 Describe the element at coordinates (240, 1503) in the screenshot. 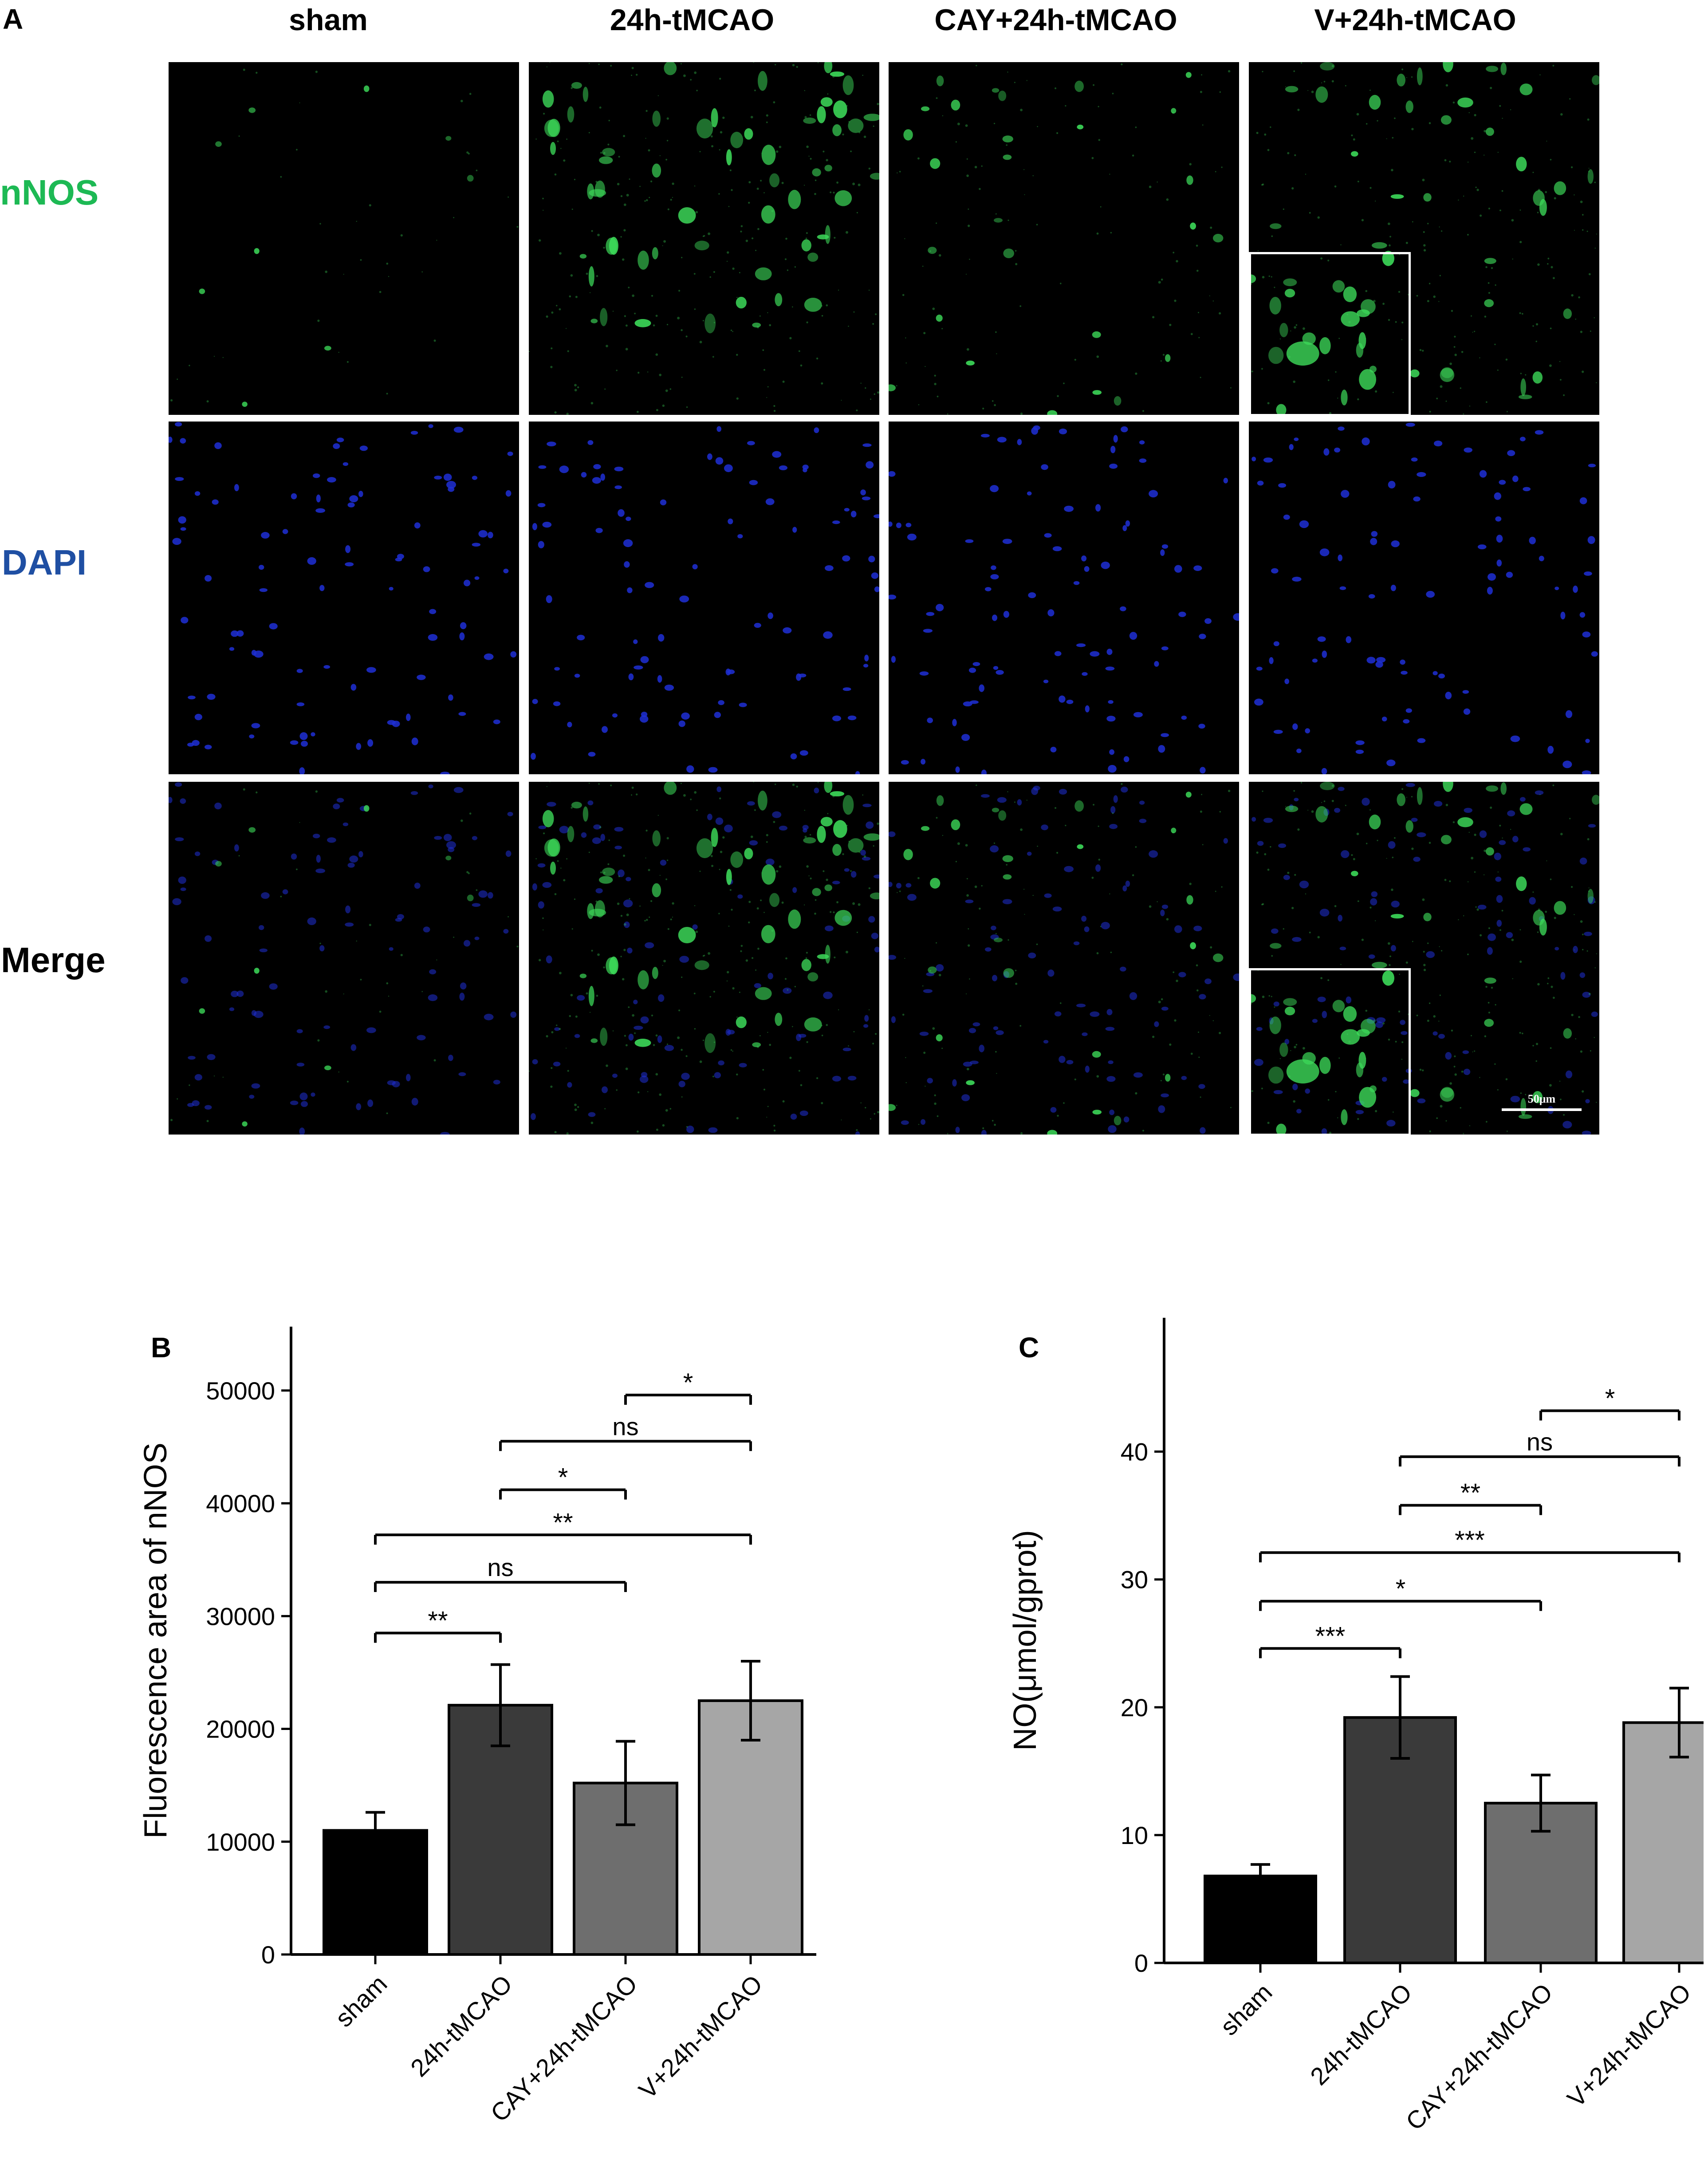

I see `y-tick-label: 40000` at that location.